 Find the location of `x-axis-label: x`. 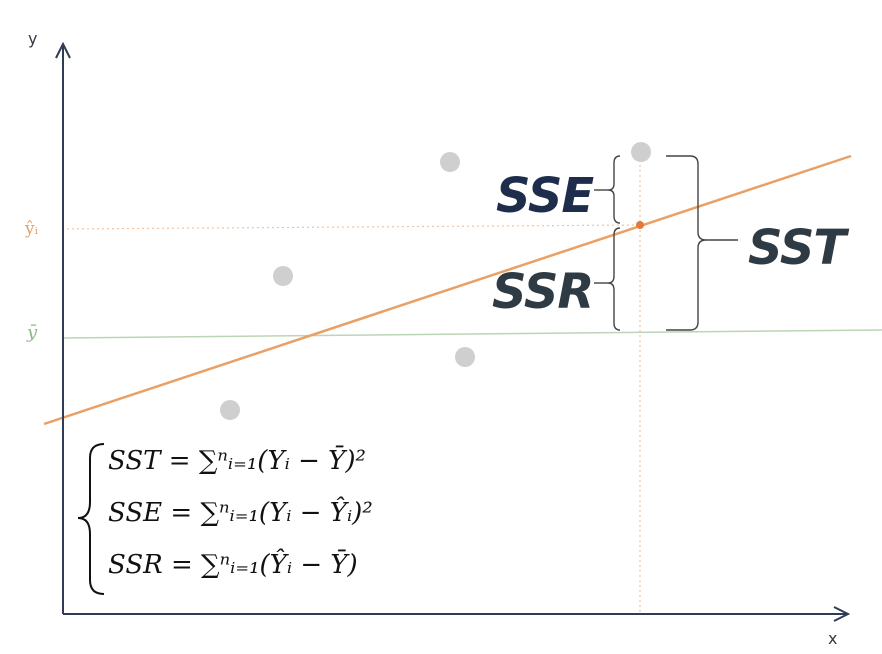

x-axis-label: x is located at coordinates (832, 638).